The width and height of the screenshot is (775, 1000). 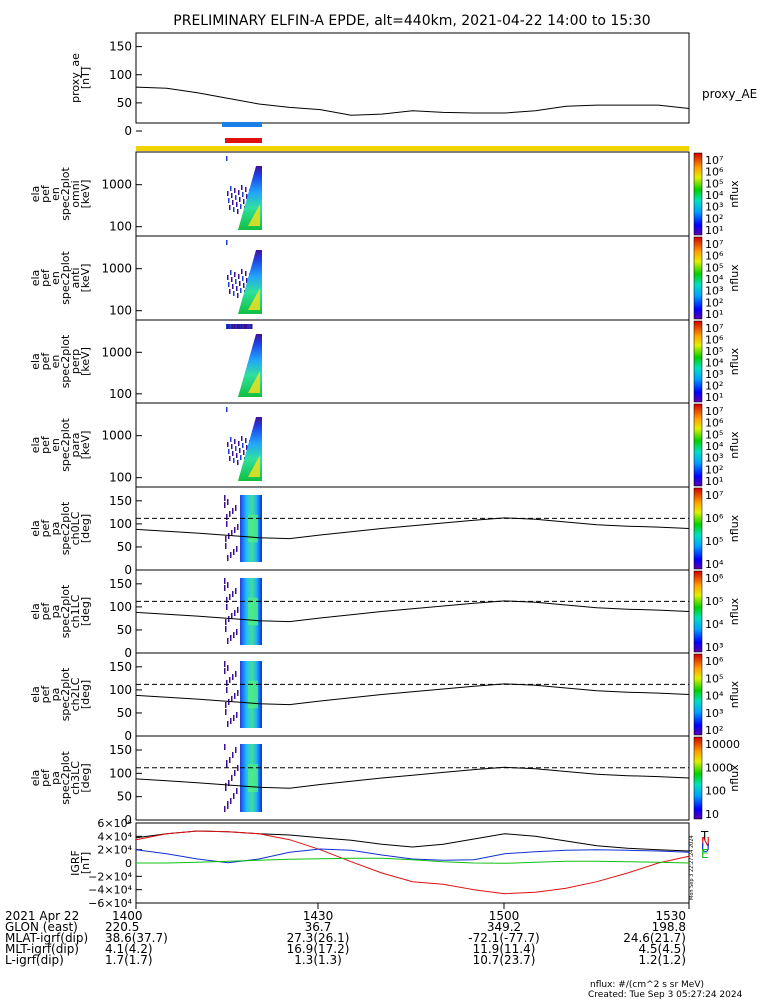 What do you see at coordinates (504, 960) in the screenshot?
I see `ephemeris-value: 10.7(23.7)` at bounding box center [504, 960].